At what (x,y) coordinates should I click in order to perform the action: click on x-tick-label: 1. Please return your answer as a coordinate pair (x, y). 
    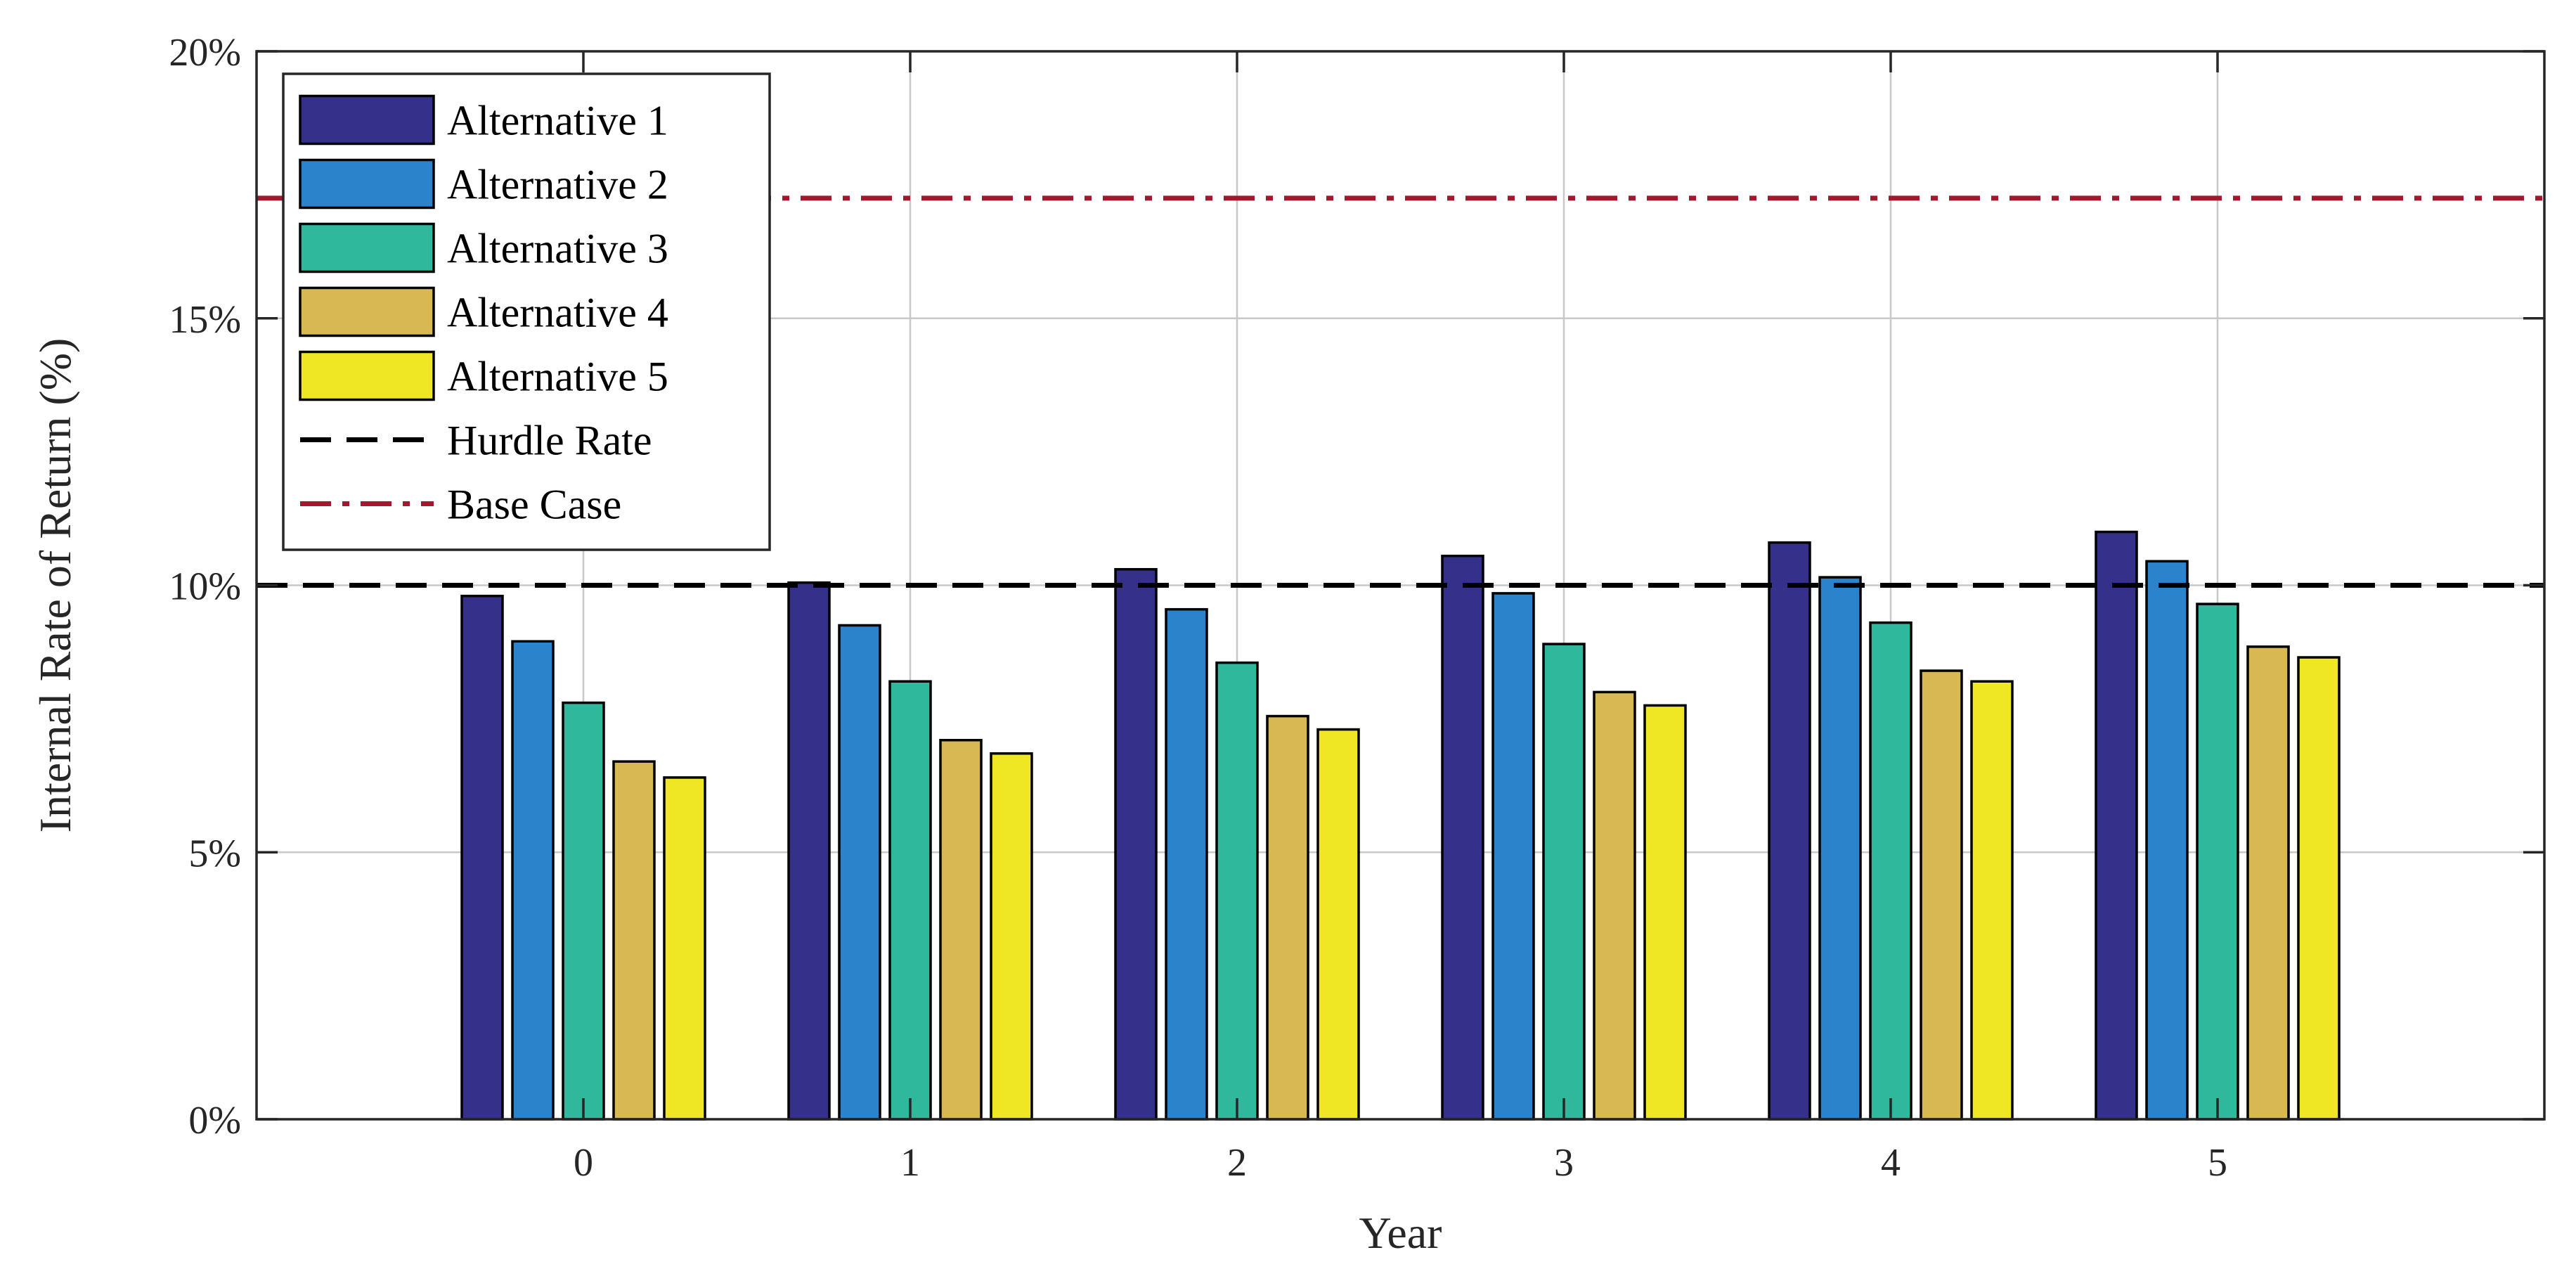
    Looking at the image, I should click on (910, 1163).